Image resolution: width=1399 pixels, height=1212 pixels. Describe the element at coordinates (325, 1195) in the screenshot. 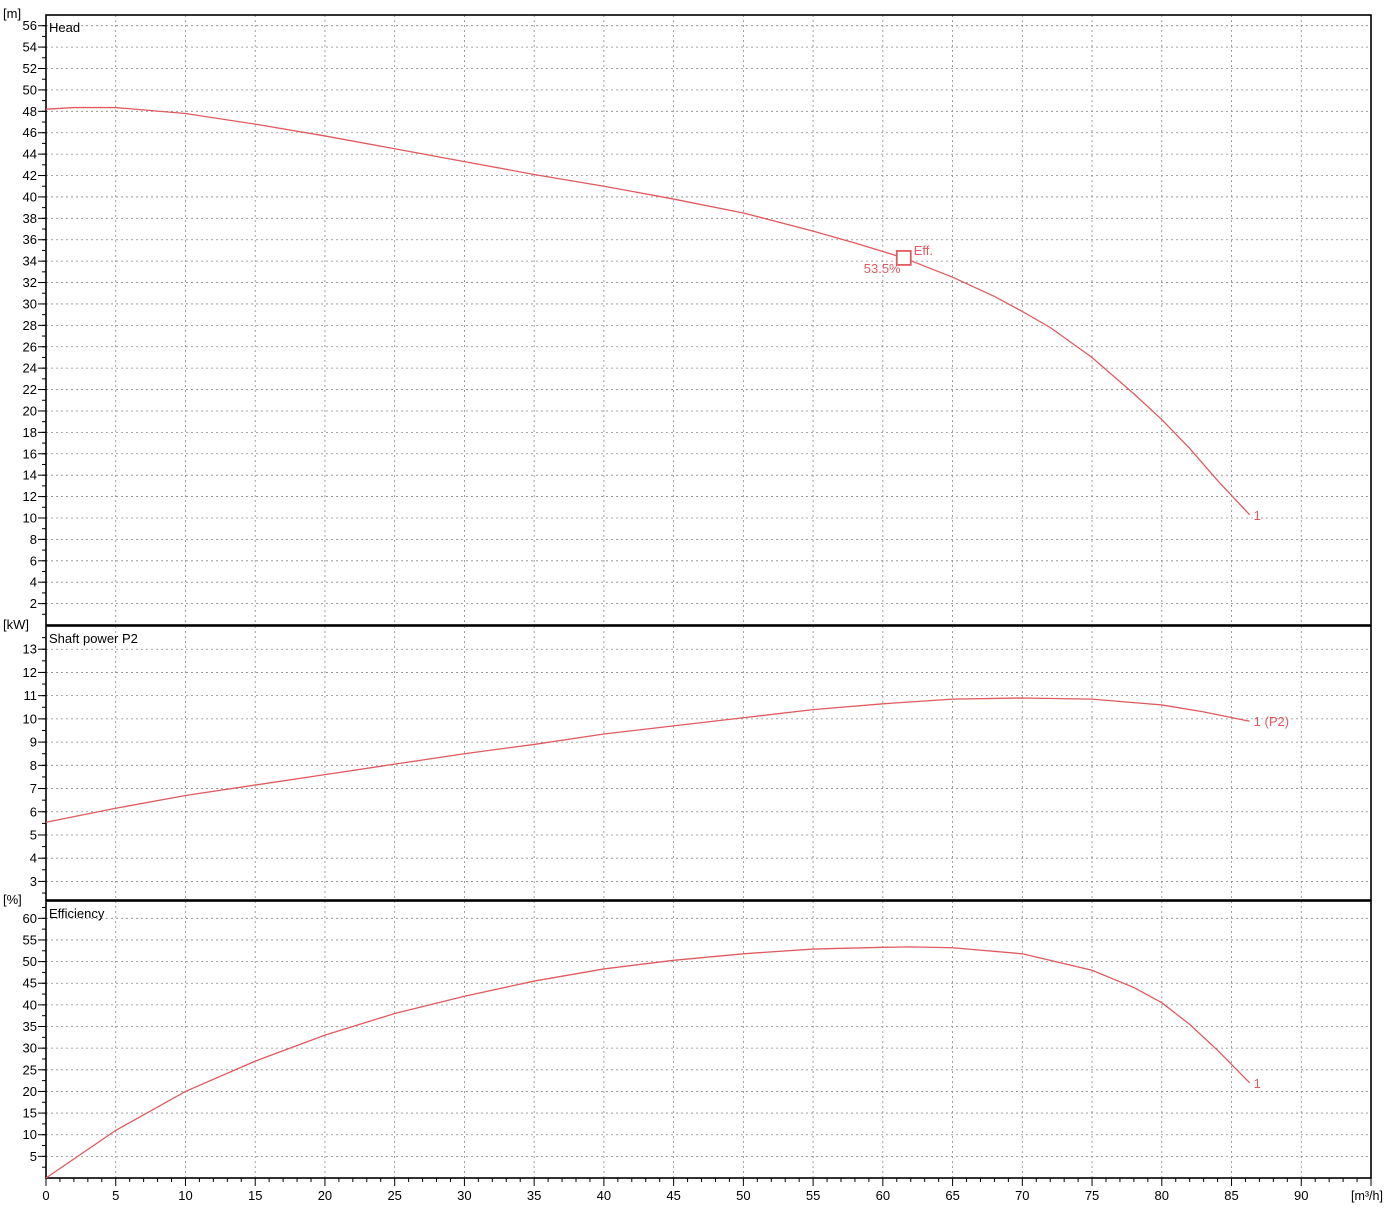

I see `x-tick-label: 20` at that location.